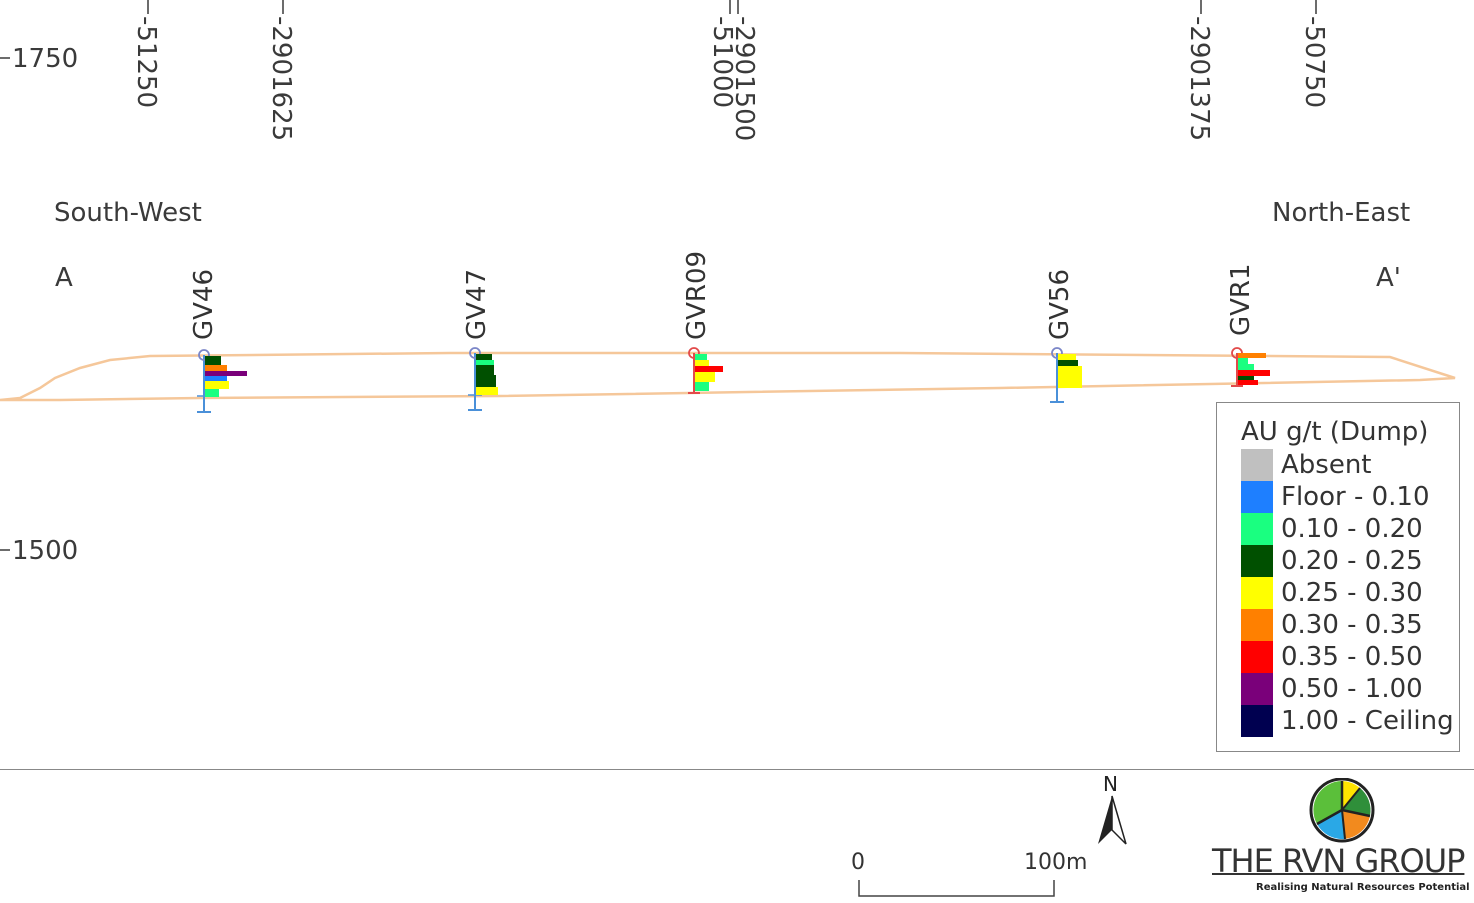 The image size is (1474, 903). Describe the element at coordinates (1199, 78) in the screenshot. I see `northing-label-2901375: -2901375` at that location.